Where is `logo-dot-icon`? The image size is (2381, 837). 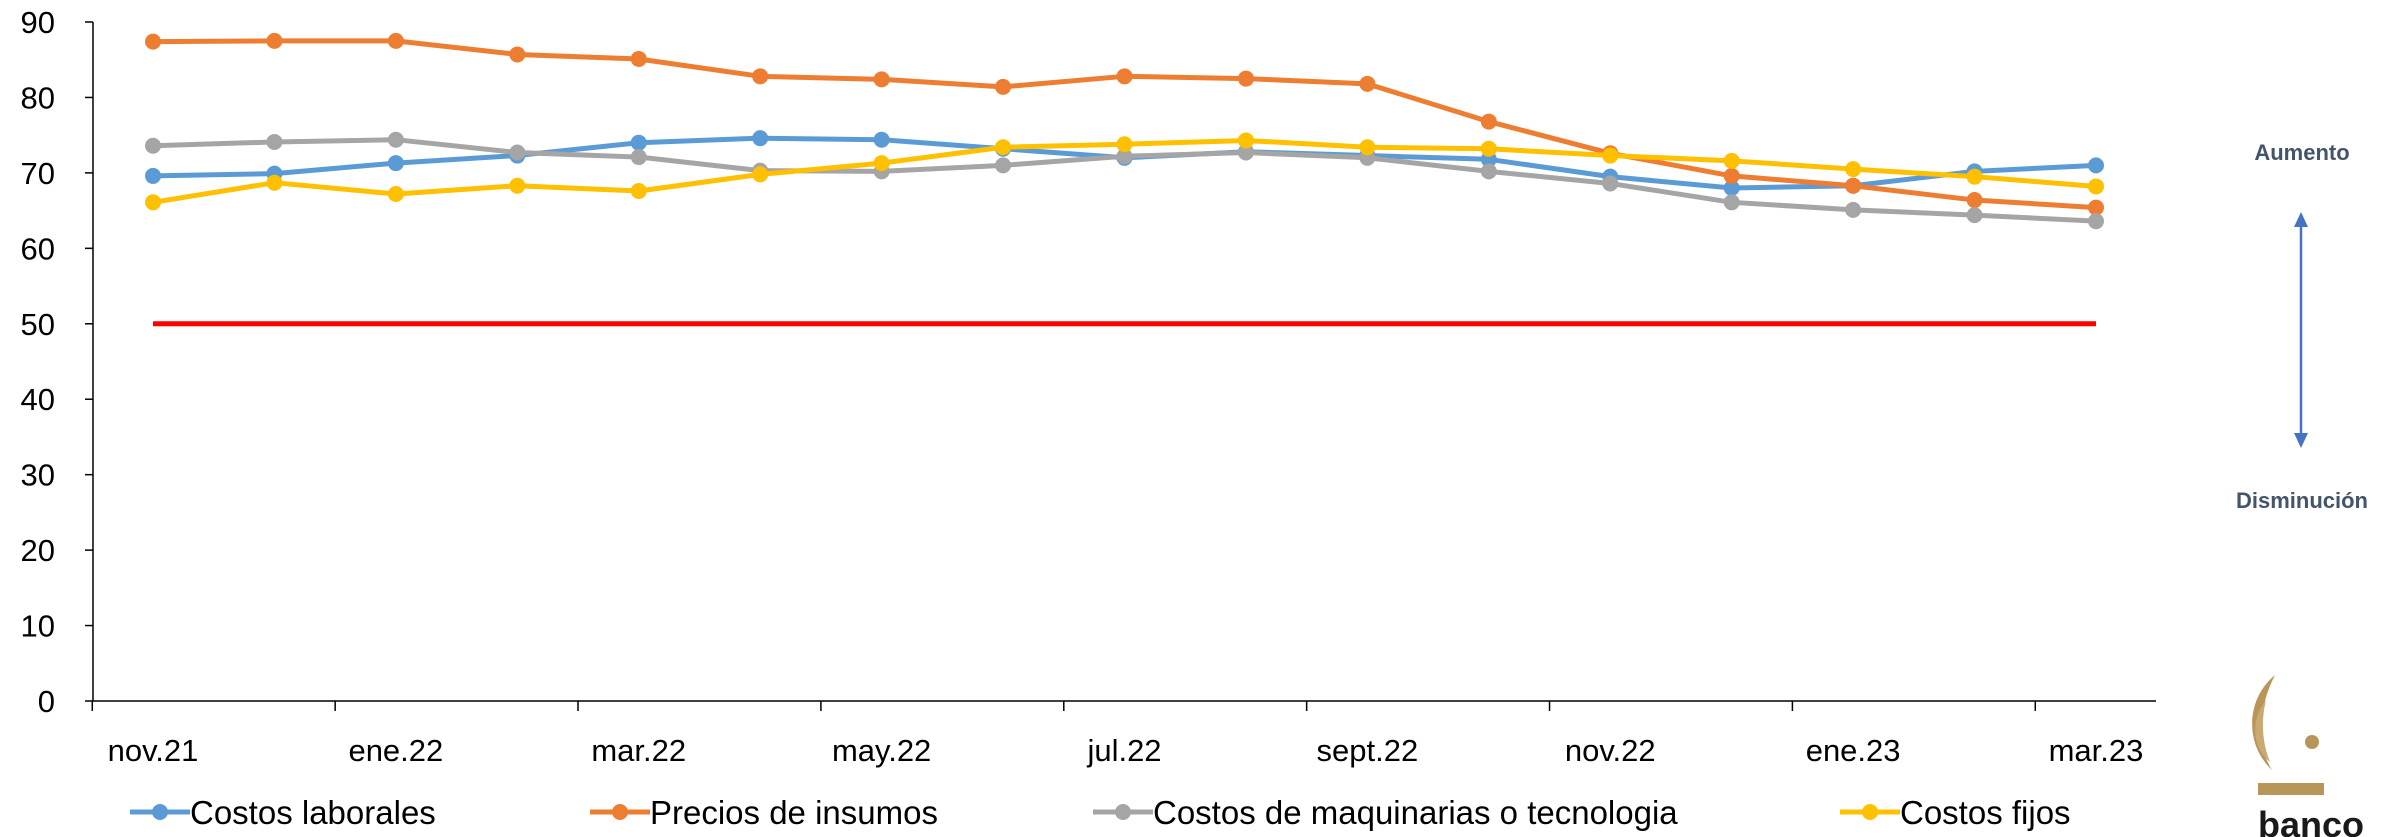
logo-dot-icon is located at coordinates (2312, 742).